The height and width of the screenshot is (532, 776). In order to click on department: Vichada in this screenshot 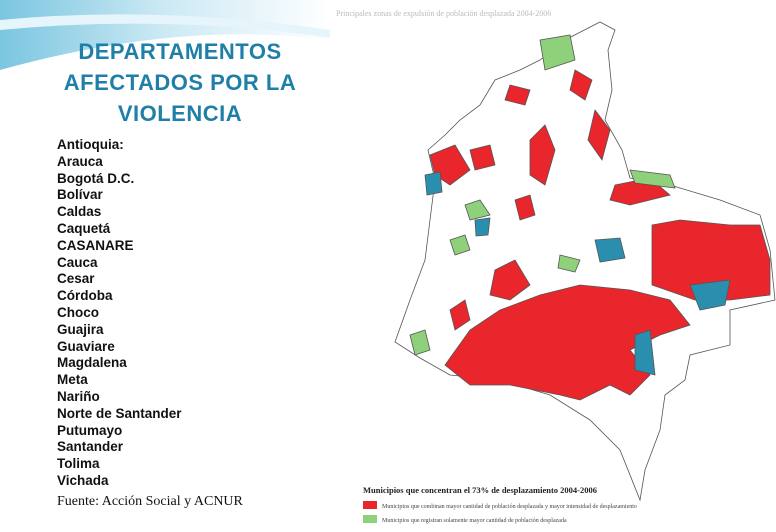, I will do `click(83, 480)`.